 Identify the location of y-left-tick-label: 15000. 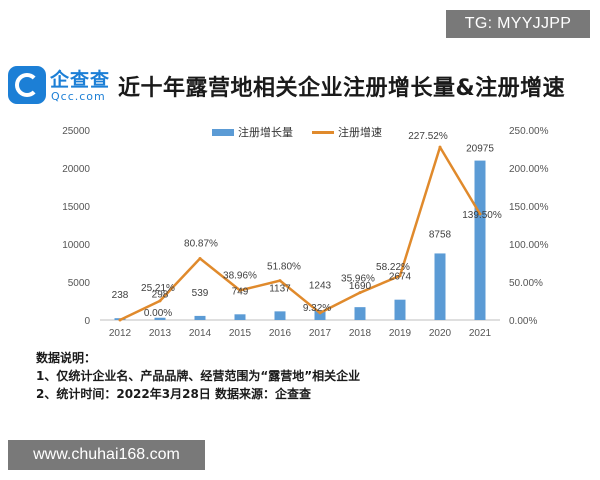
(76, 207).